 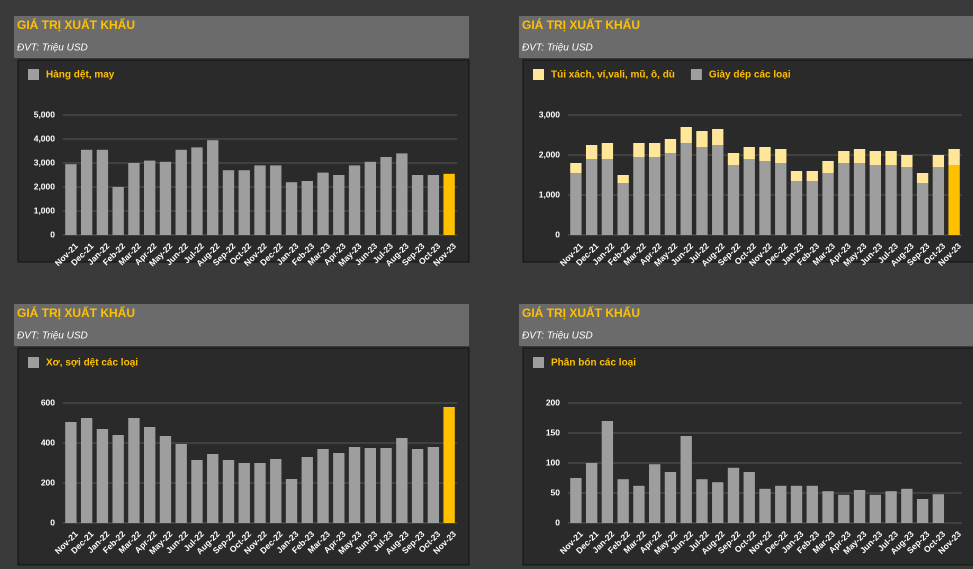 I want to click on y-tick-label: 600, so click(x=48, y=402).